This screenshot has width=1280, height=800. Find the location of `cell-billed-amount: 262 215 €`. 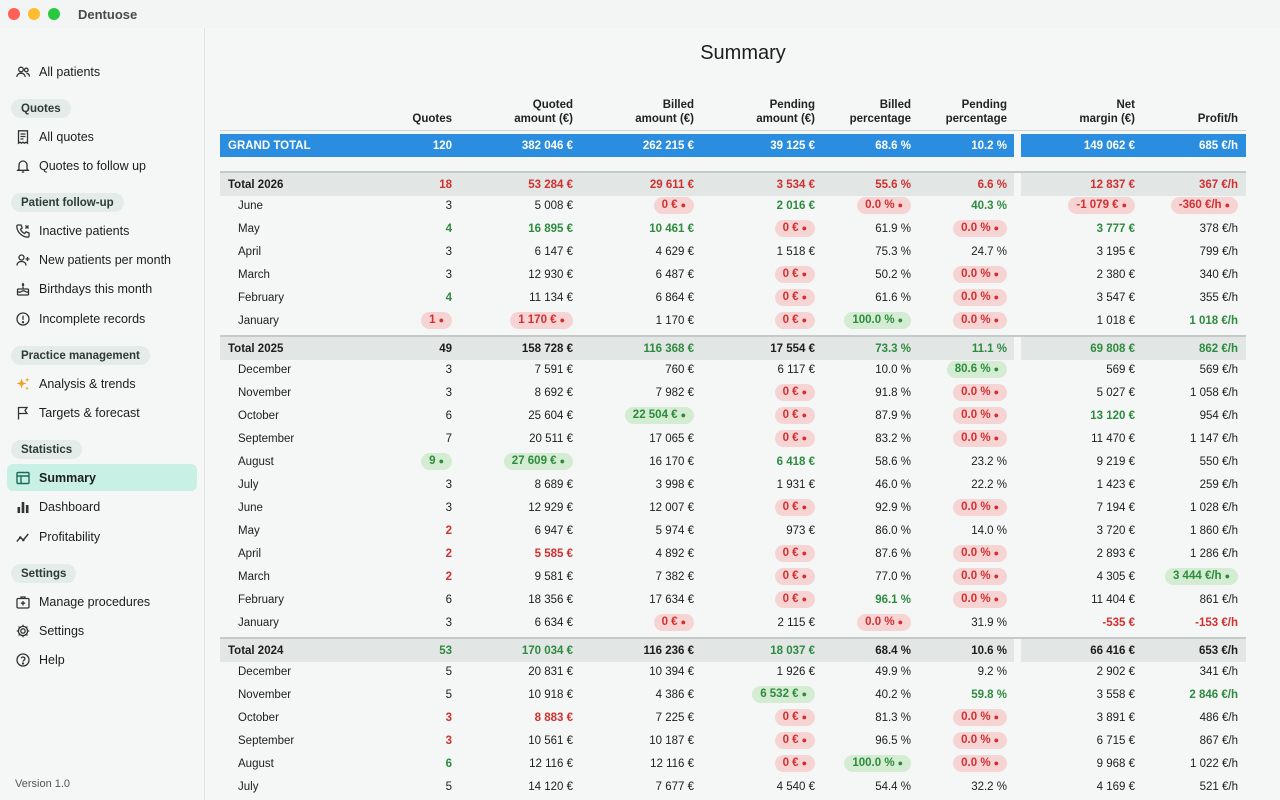

cell-billed-amount: 262 215 € is located at coordinates (639, 145).